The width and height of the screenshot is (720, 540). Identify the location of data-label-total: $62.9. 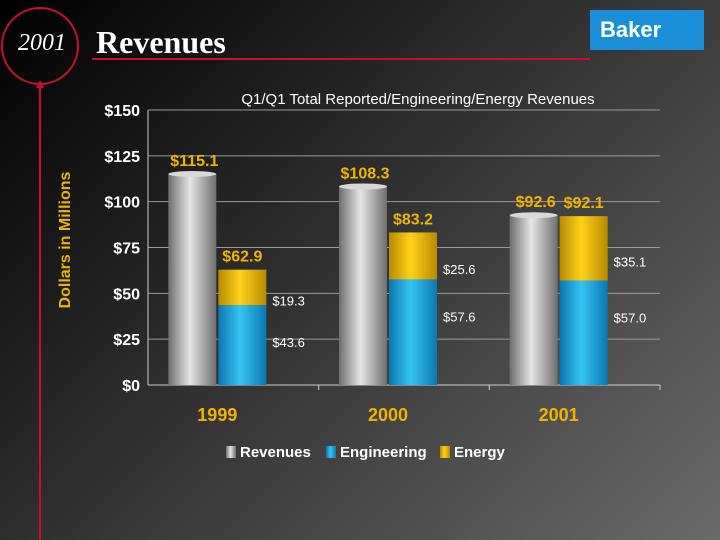
(242, 257).